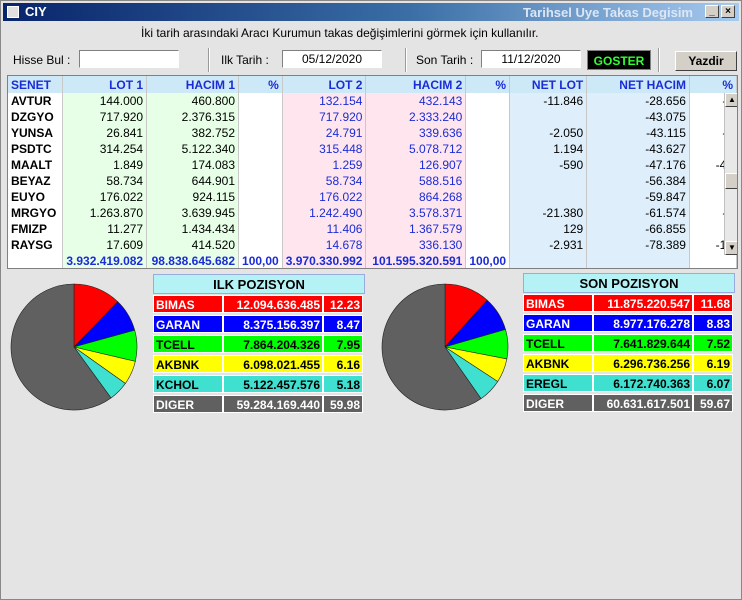  What do you see at coordinates (416, 117) in the screenshot?
I see `table-cell: 2.333.240` at bounding box center [416, 117].